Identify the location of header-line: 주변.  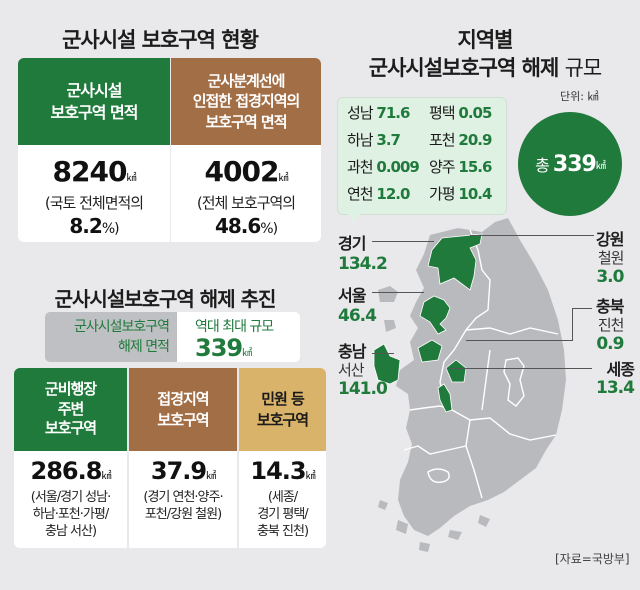
(71, 408).